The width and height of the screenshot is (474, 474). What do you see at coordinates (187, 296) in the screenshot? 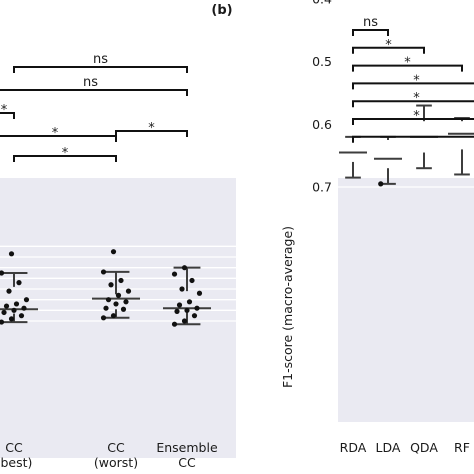
I see `box-ensemble-cc` at bounding box center [187, 296].